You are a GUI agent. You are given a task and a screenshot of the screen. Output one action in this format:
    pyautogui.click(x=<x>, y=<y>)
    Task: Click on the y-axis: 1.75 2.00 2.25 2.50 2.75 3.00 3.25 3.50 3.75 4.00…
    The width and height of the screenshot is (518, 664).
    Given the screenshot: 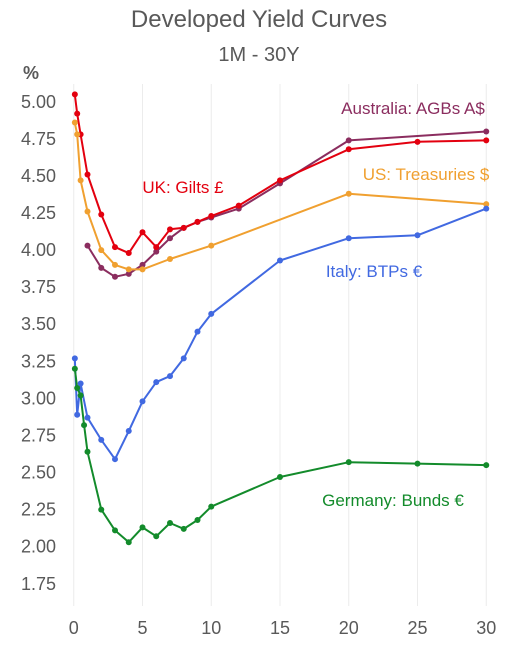 What is the action you would take?
    pyautogui.click(x=38, y=343)
    